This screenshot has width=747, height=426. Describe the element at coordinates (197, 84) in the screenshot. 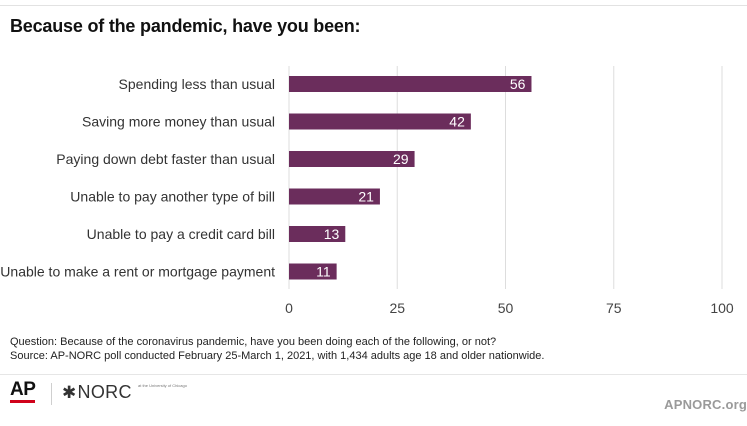

I see `category-label: Spending less than usual` at that location.